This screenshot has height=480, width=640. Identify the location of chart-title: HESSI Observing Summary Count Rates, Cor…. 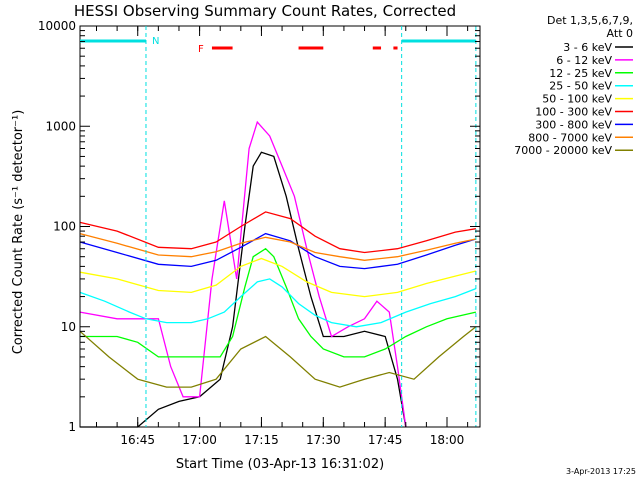
(265, 11).